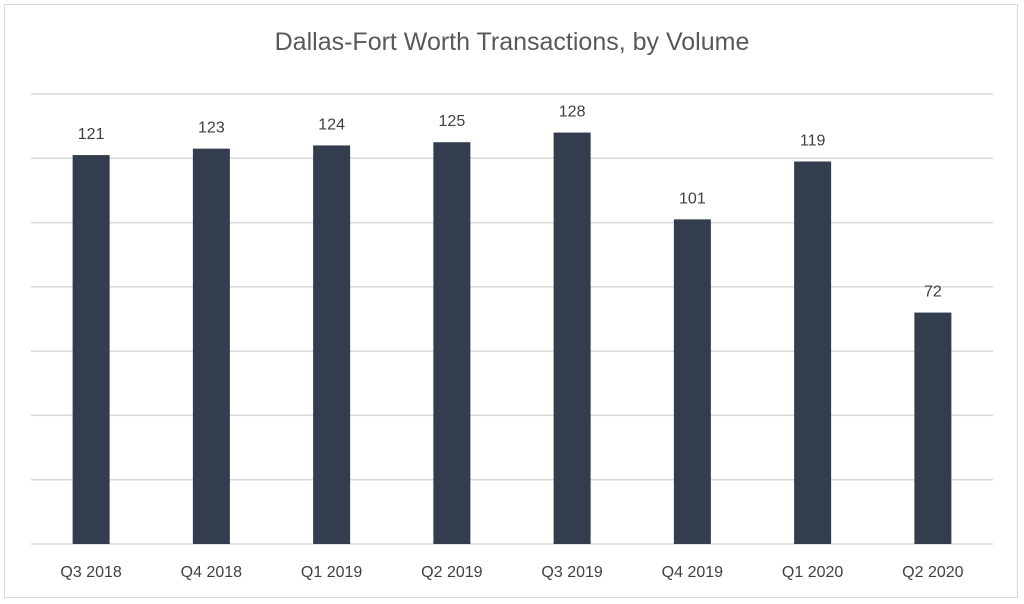 This screenshot has height=604, width=1024. What do you see at coordinates (933, 292) in the screenshot?
I see `data-label: 72` at bounding box center [933, 292].